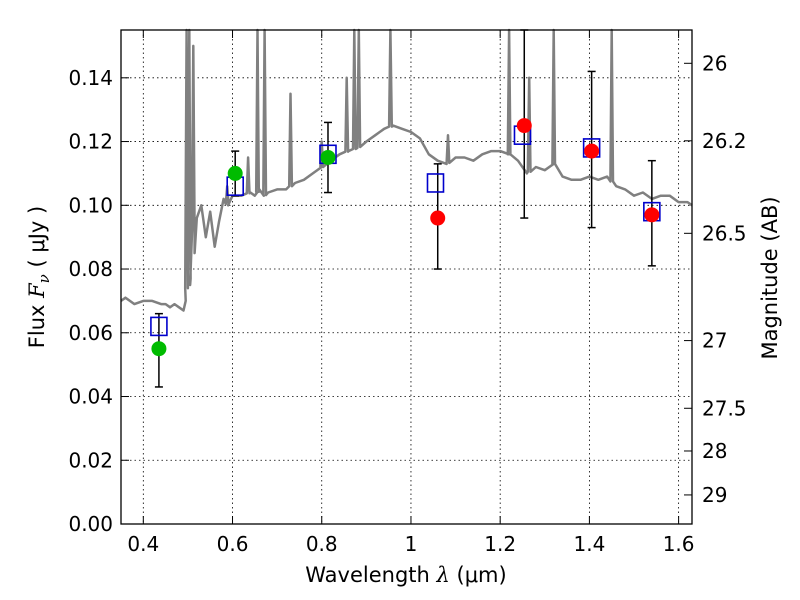  What do you see at coordinates (405, 575) in the screenshot?
I see `x-axis-title: Wavelength λ (μm)` at bounding box center [405, 575].